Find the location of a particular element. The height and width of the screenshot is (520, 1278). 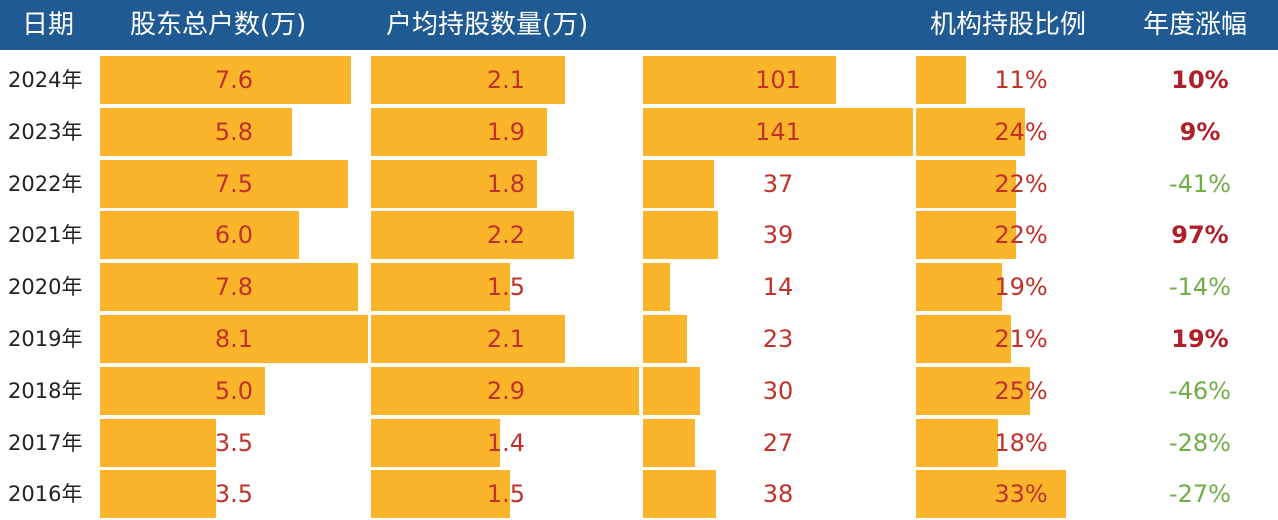

table-row: 2021年 6.0 2.2 39 22% 97% is located at coordinates (639, 235).